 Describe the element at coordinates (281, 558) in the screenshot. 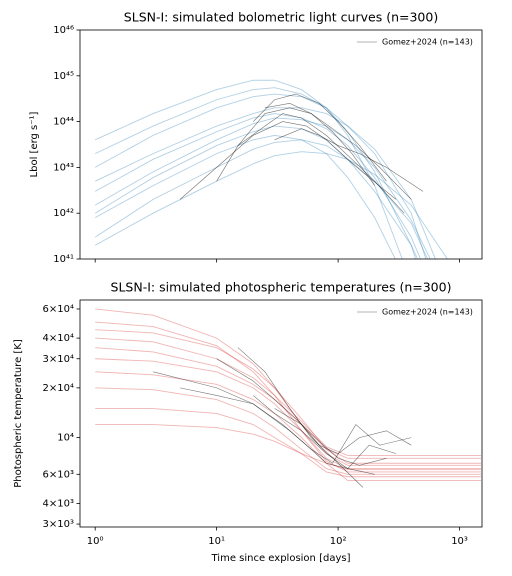

I see `x-axis-label: Time since explosion [days]` at that location.